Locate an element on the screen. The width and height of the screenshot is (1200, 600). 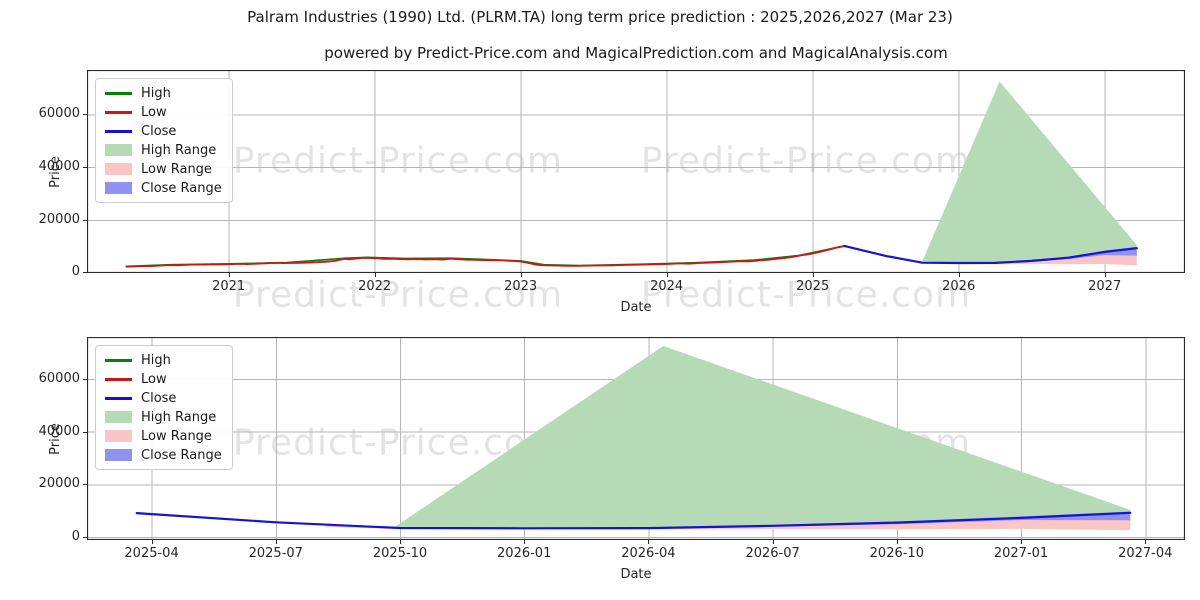
x-tick-label: 2026 is located at coordinates (959, 286).